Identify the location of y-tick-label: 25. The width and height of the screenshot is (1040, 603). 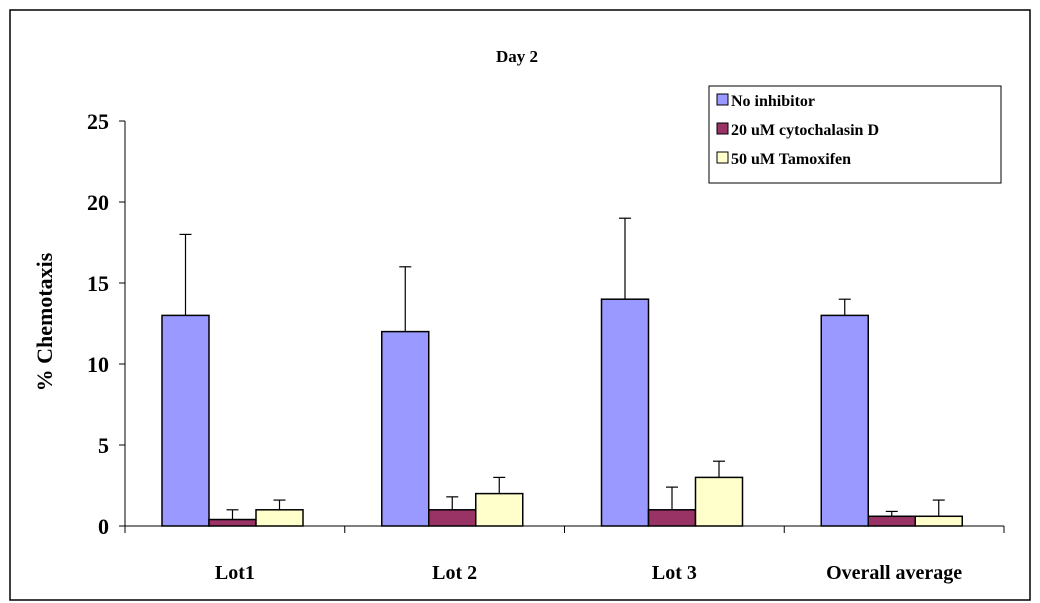
(98, 121).